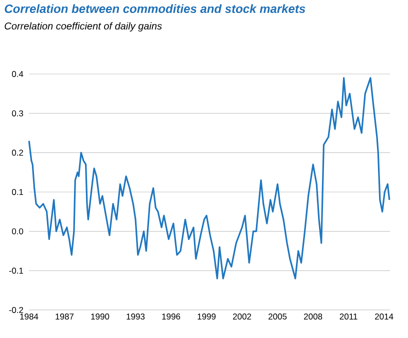  What do you see at coordinates (83, 27) in the screenshot?
I see `chart-subtitle: Correlation coefficient of daily gains` at bounding box center [83, 27].